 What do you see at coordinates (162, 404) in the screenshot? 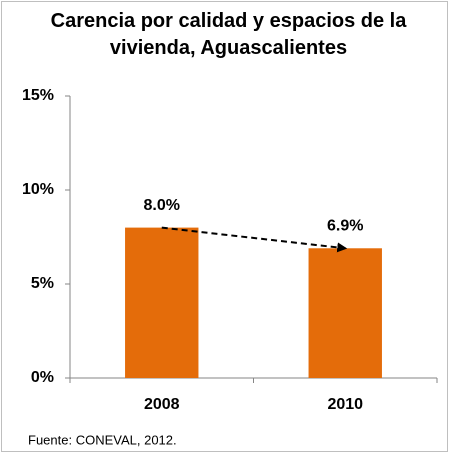
I see `x-tick-label: 2008` at bounding box center [162, 404].